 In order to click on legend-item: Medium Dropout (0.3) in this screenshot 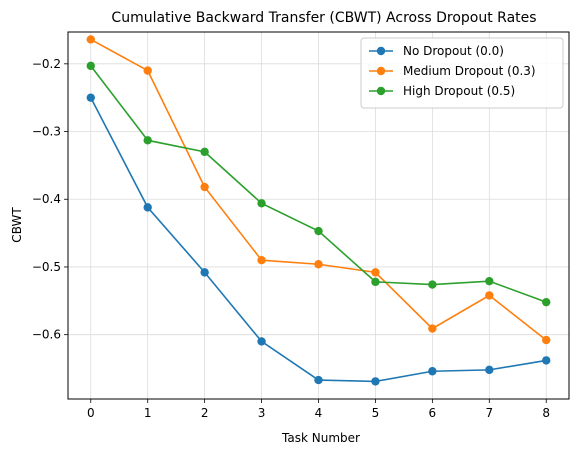, I will do `click(452, 71)`.